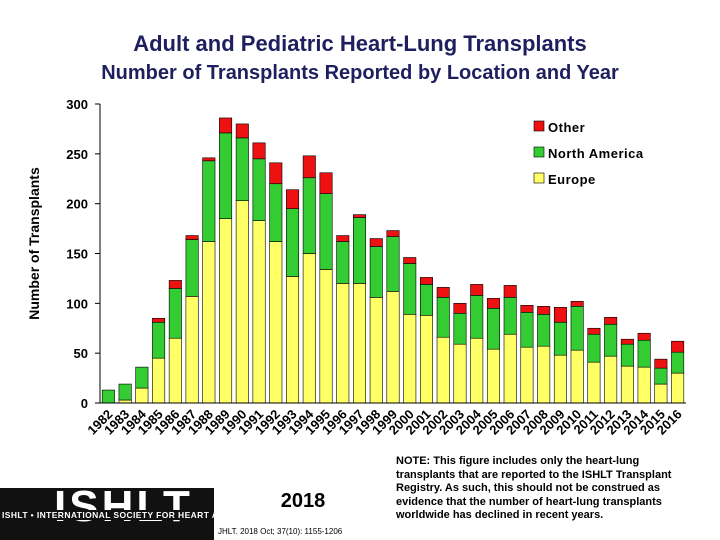 The image size is (720, 540). I want to click on bar-other-2013, so click(627, 341).